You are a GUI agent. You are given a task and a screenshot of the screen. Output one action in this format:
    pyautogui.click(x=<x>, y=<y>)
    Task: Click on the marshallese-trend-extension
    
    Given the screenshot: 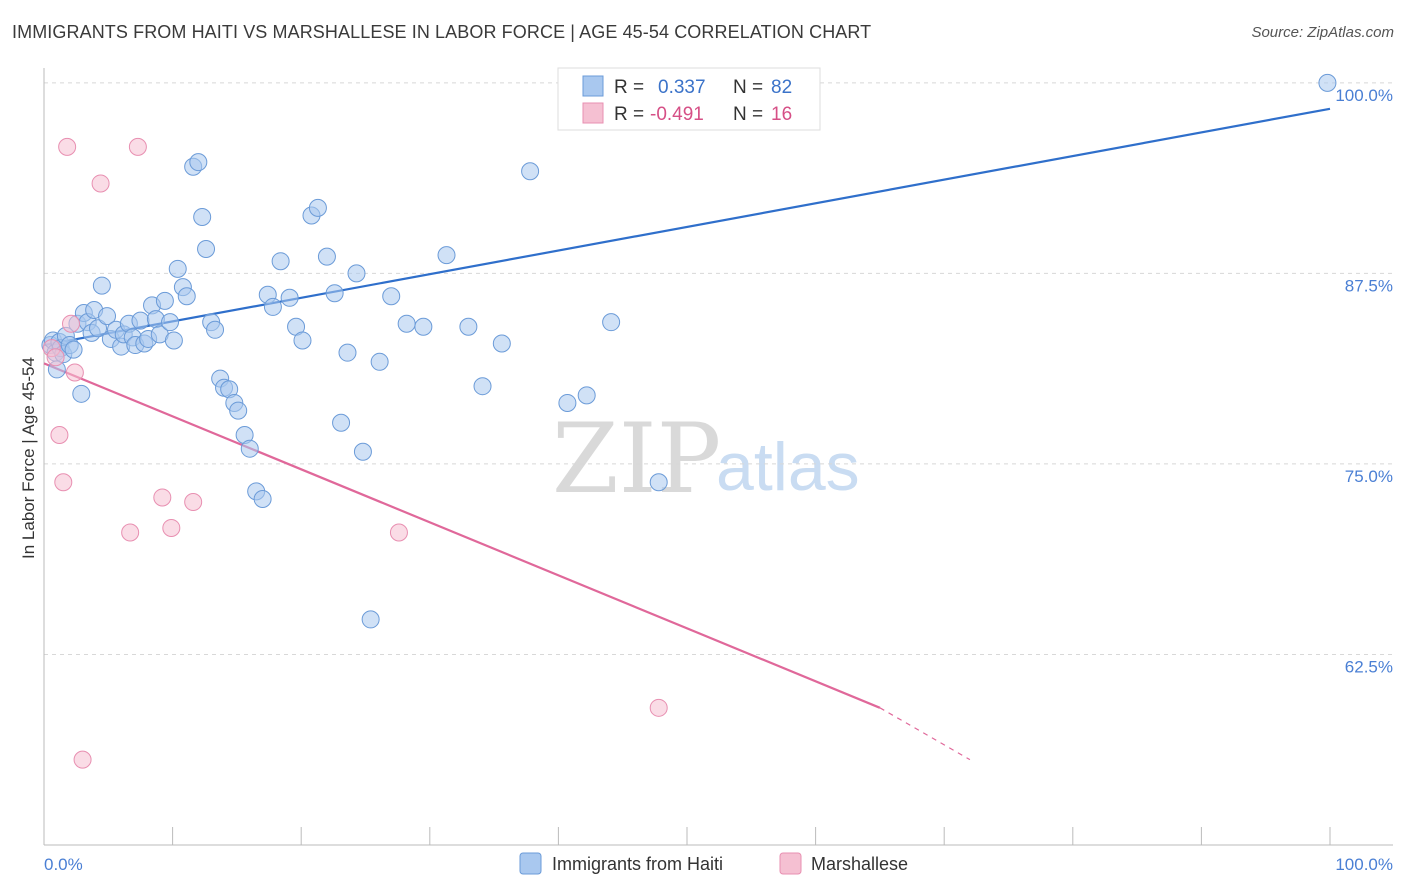 What is the action you would take?
    pyautogui.click(x=925, y=734)
    